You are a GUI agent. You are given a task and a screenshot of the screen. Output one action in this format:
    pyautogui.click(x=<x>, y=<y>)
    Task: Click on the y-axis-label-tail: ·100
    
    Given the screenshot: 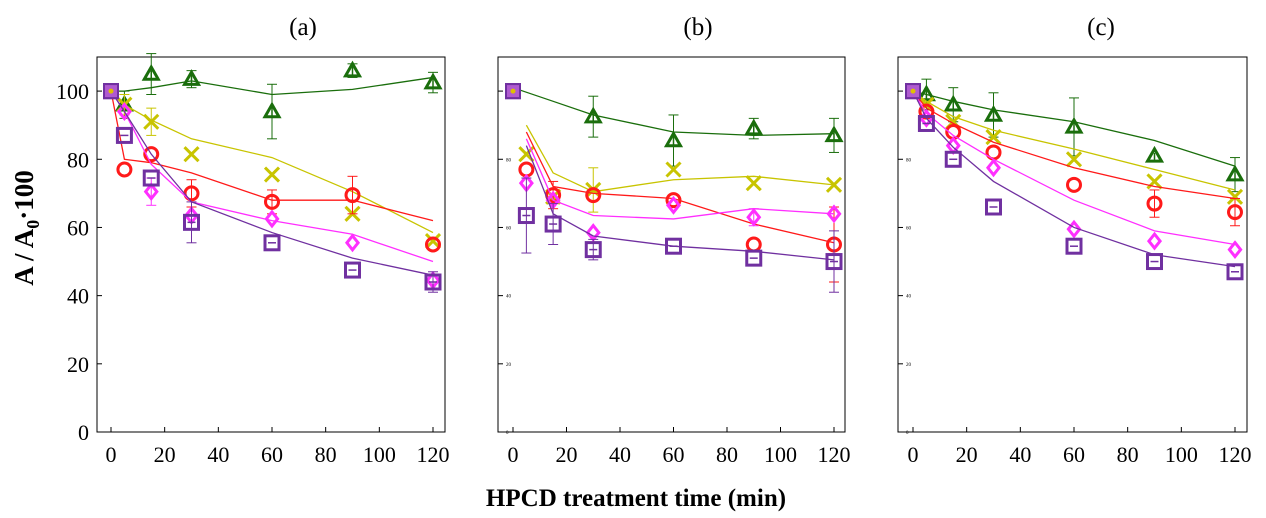 What is the action you would take?
    pyautogui.click(x=24, y=195)
    